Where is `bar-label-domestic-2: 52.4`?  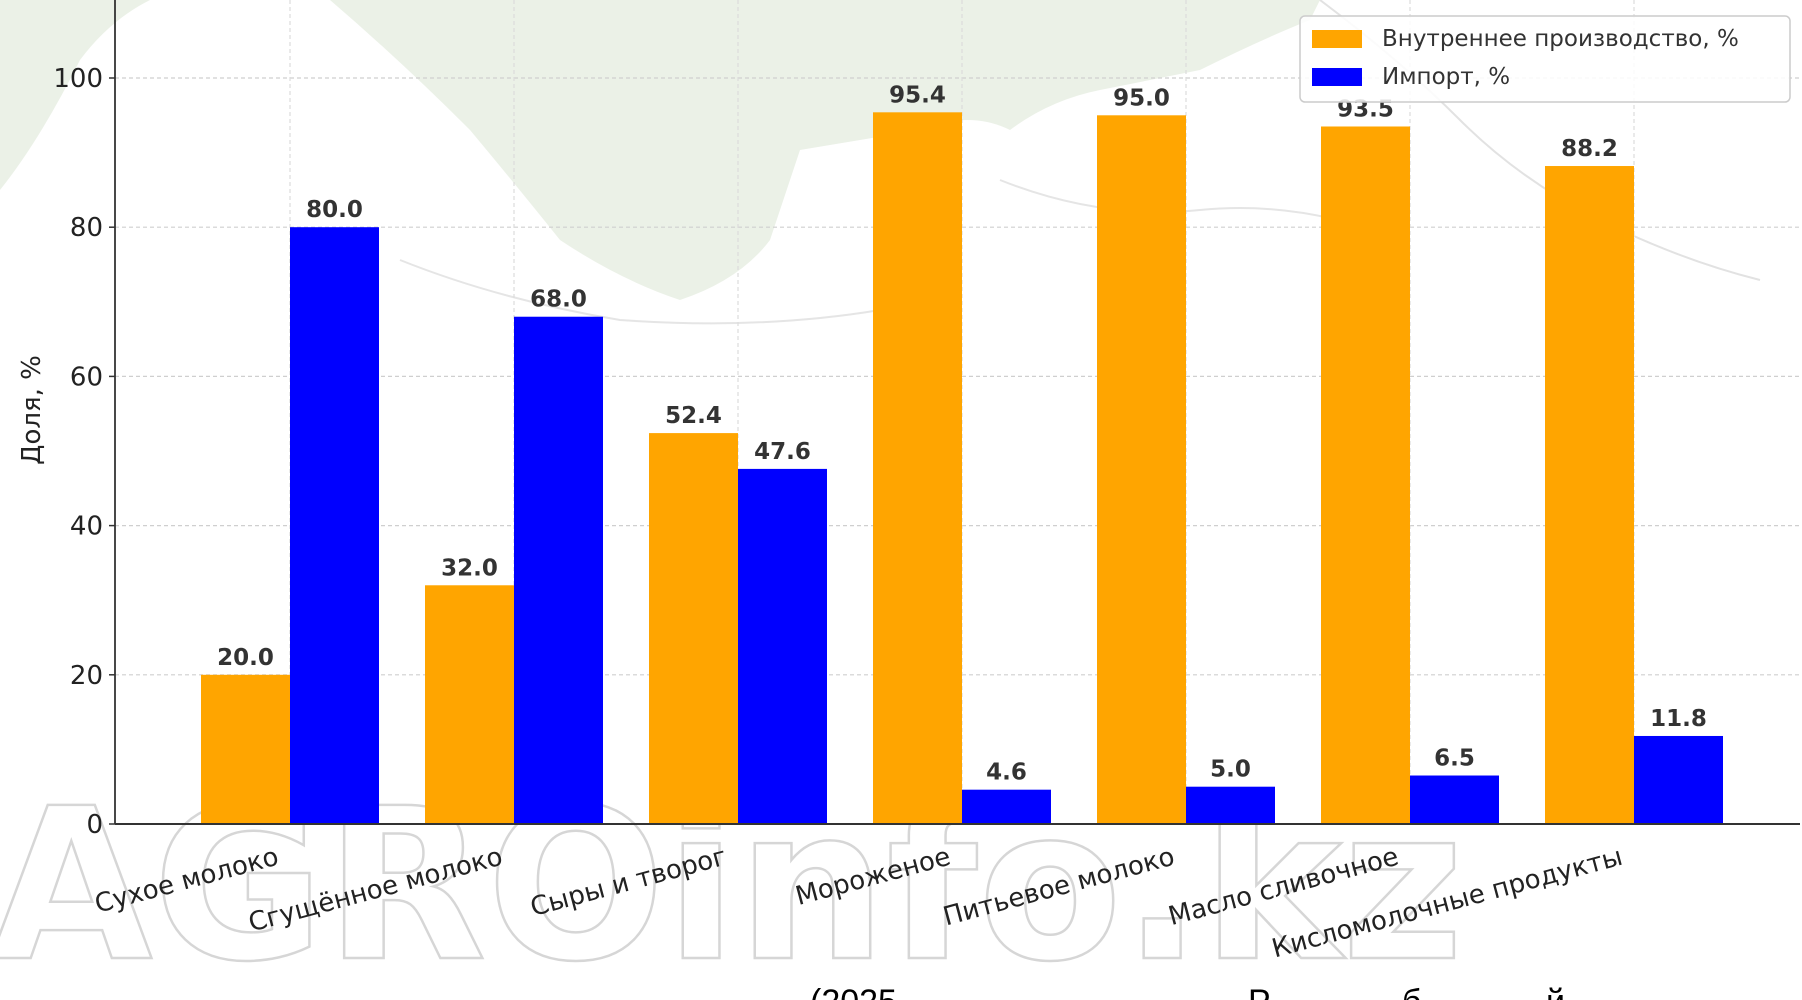
bar-label-domestic-2: 52.4 is located at coordinates (693, 416).